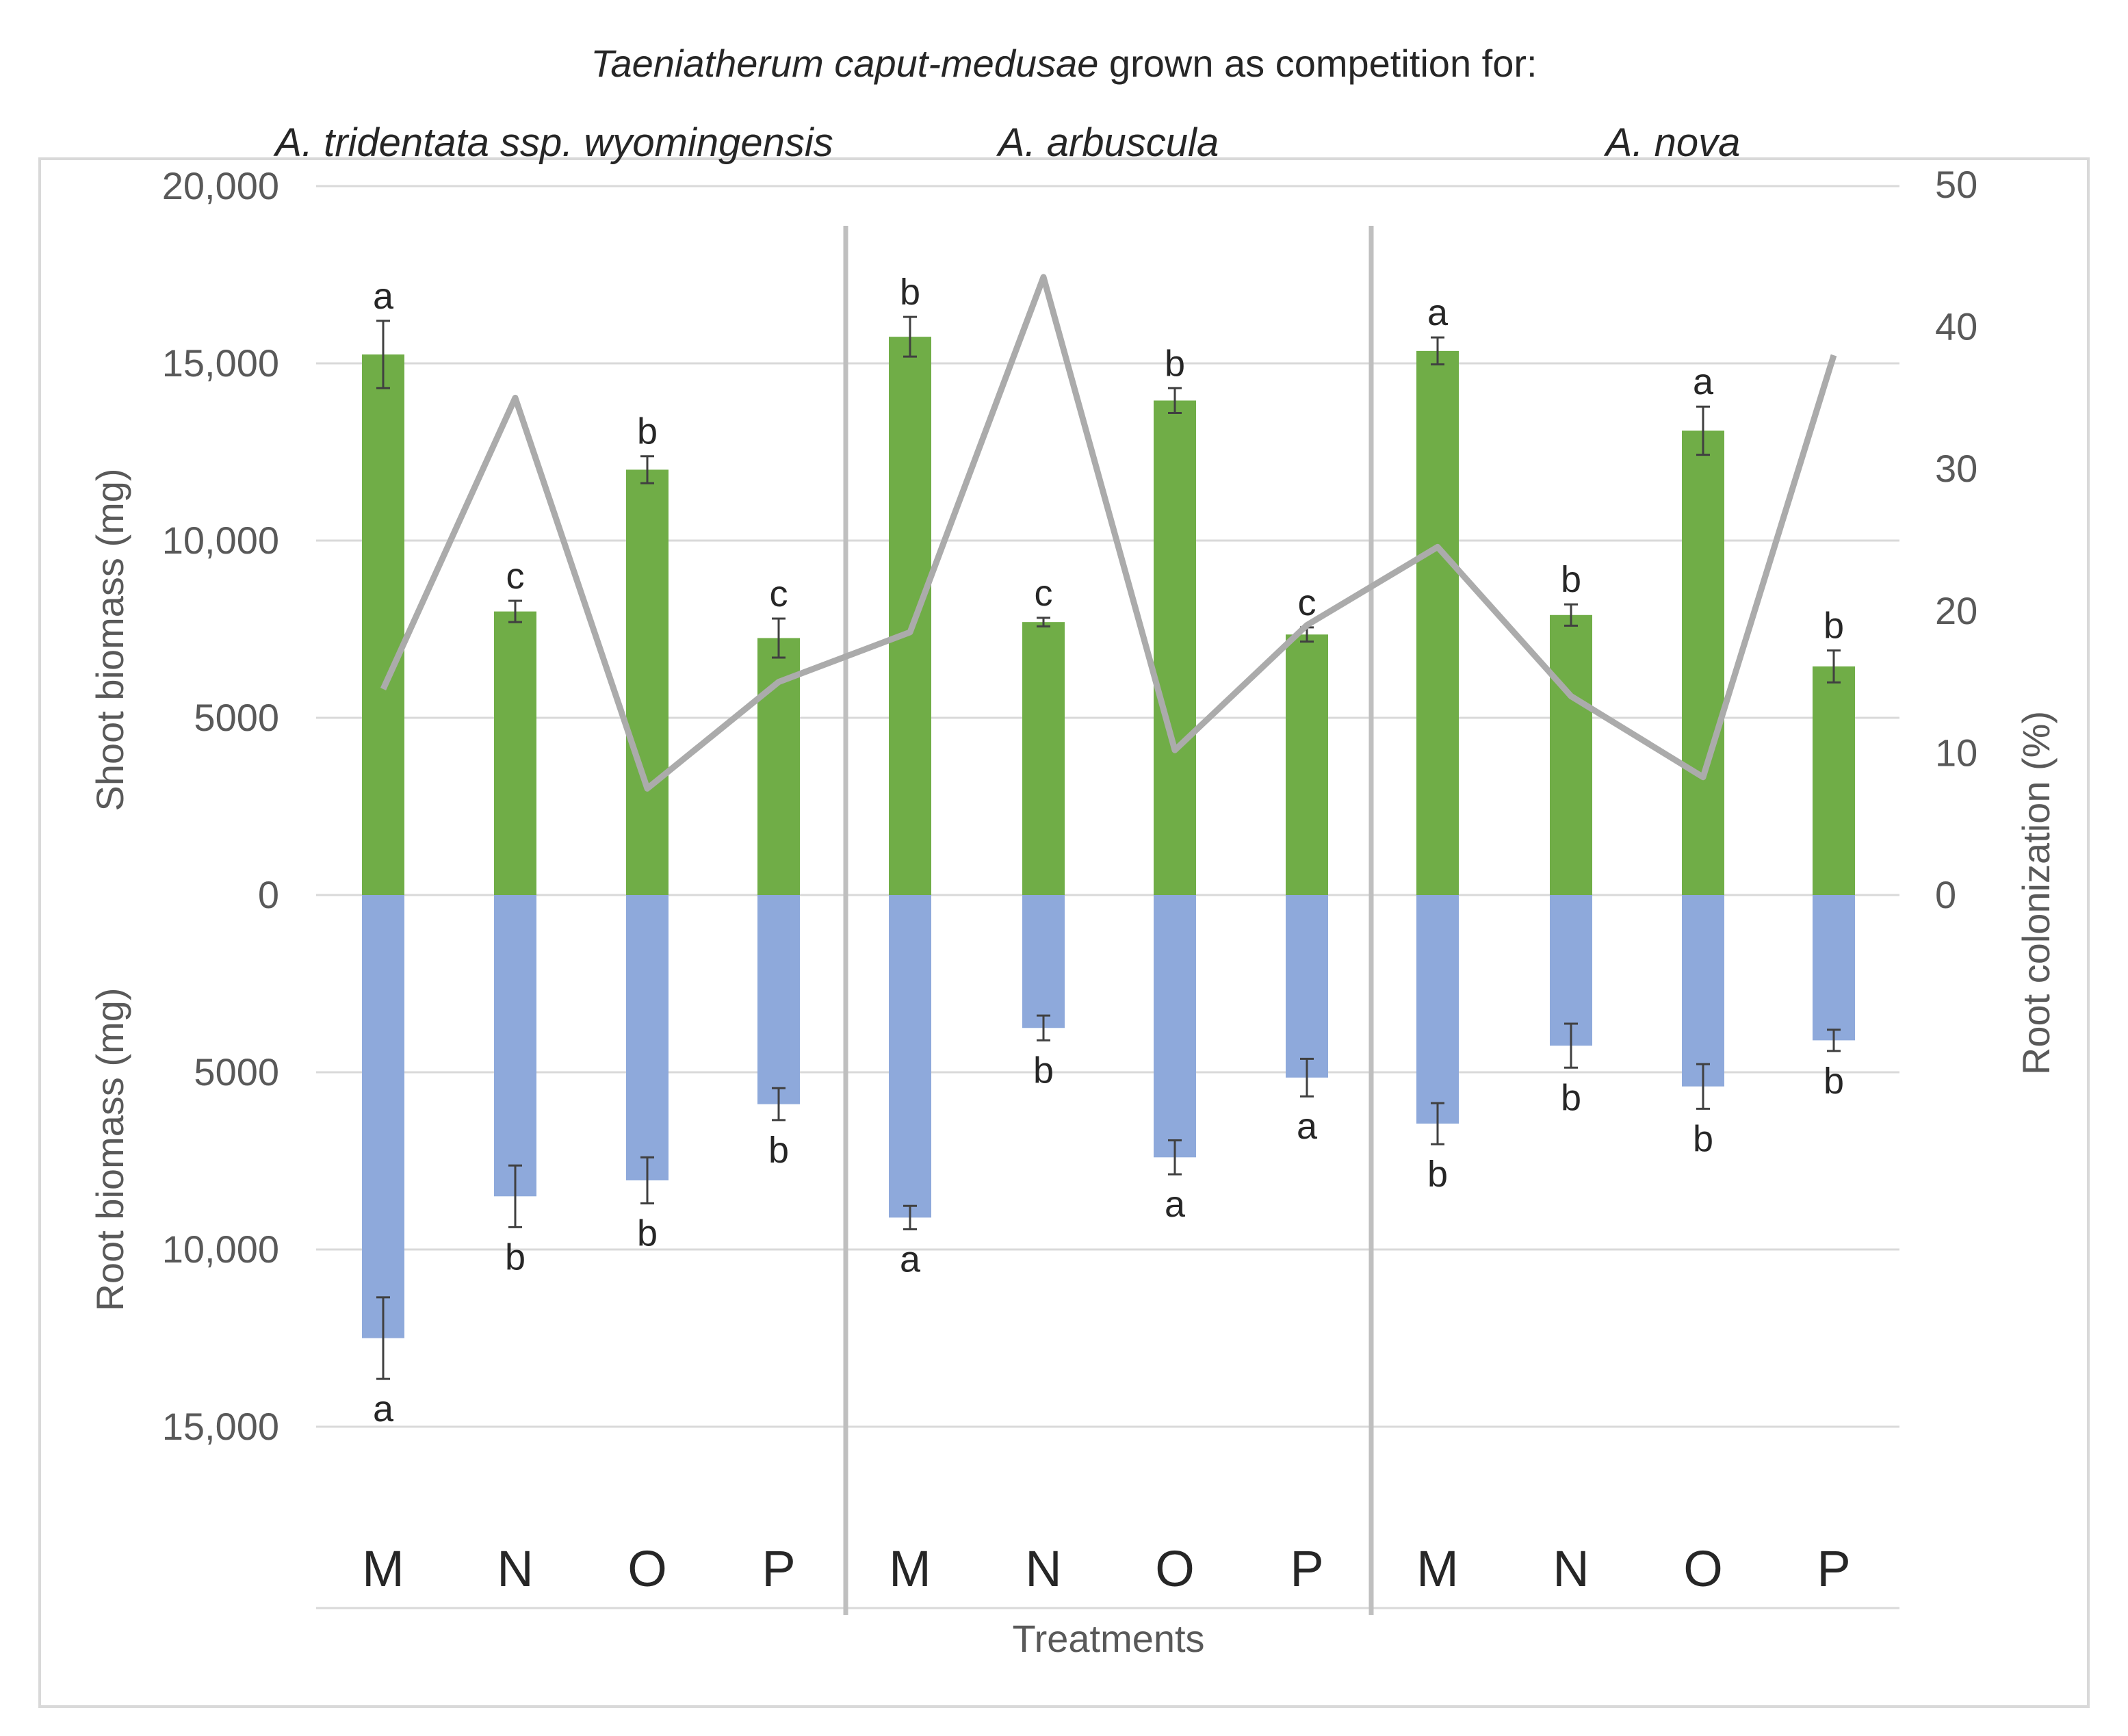  I want to click on y2-tick-label: 10, so click(1956, 752).